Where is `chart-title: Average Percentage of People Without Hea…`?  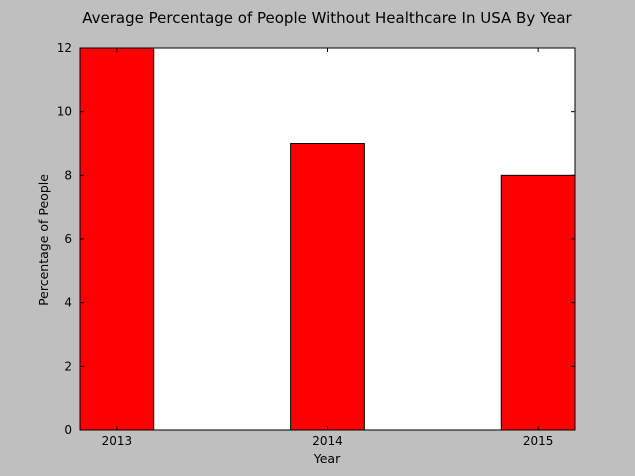 chart-title: Average Percentage of People Without Hea… is located at coordinates (327, 18).